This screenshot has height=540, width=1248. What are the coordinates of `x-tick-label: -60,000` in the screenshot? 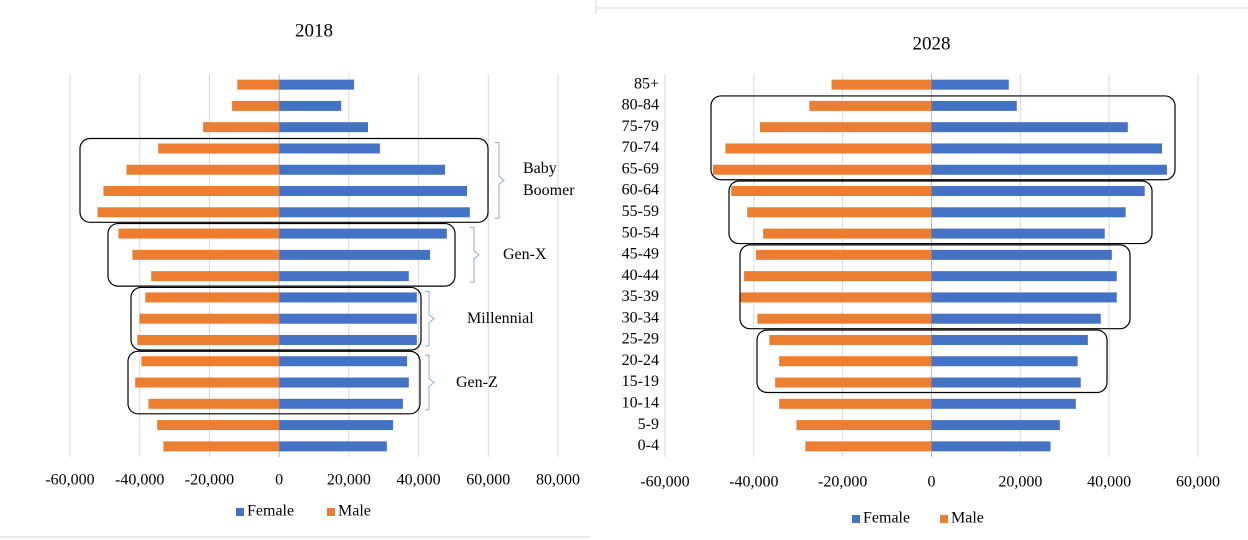 It's located at (664, 482).